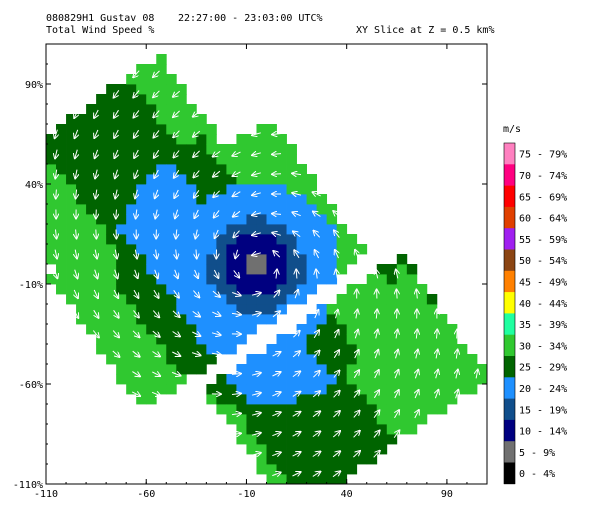 Image resolution: width=592 pixels, height=508 pixels. What do you see at coordinates (31, 285) in the screenshot?
I see `y-tick-label: -10%` at bounding box center [31, 285].